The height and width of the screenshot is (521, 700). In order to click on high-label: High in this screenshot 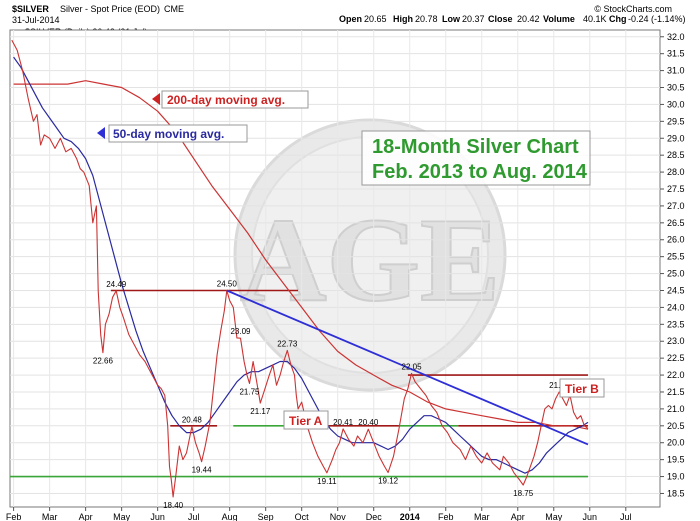, I will do `click(403, 19)`.